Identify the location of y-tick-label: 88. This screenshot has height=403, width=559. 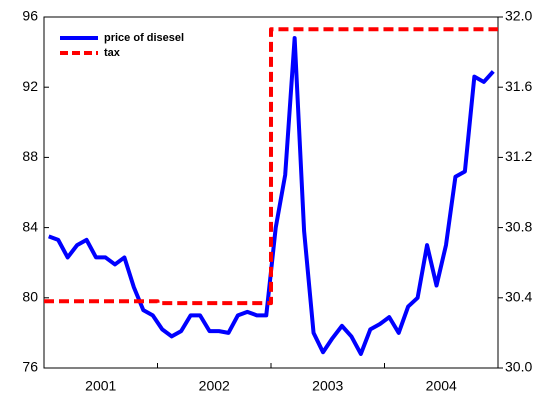
(30, 156).